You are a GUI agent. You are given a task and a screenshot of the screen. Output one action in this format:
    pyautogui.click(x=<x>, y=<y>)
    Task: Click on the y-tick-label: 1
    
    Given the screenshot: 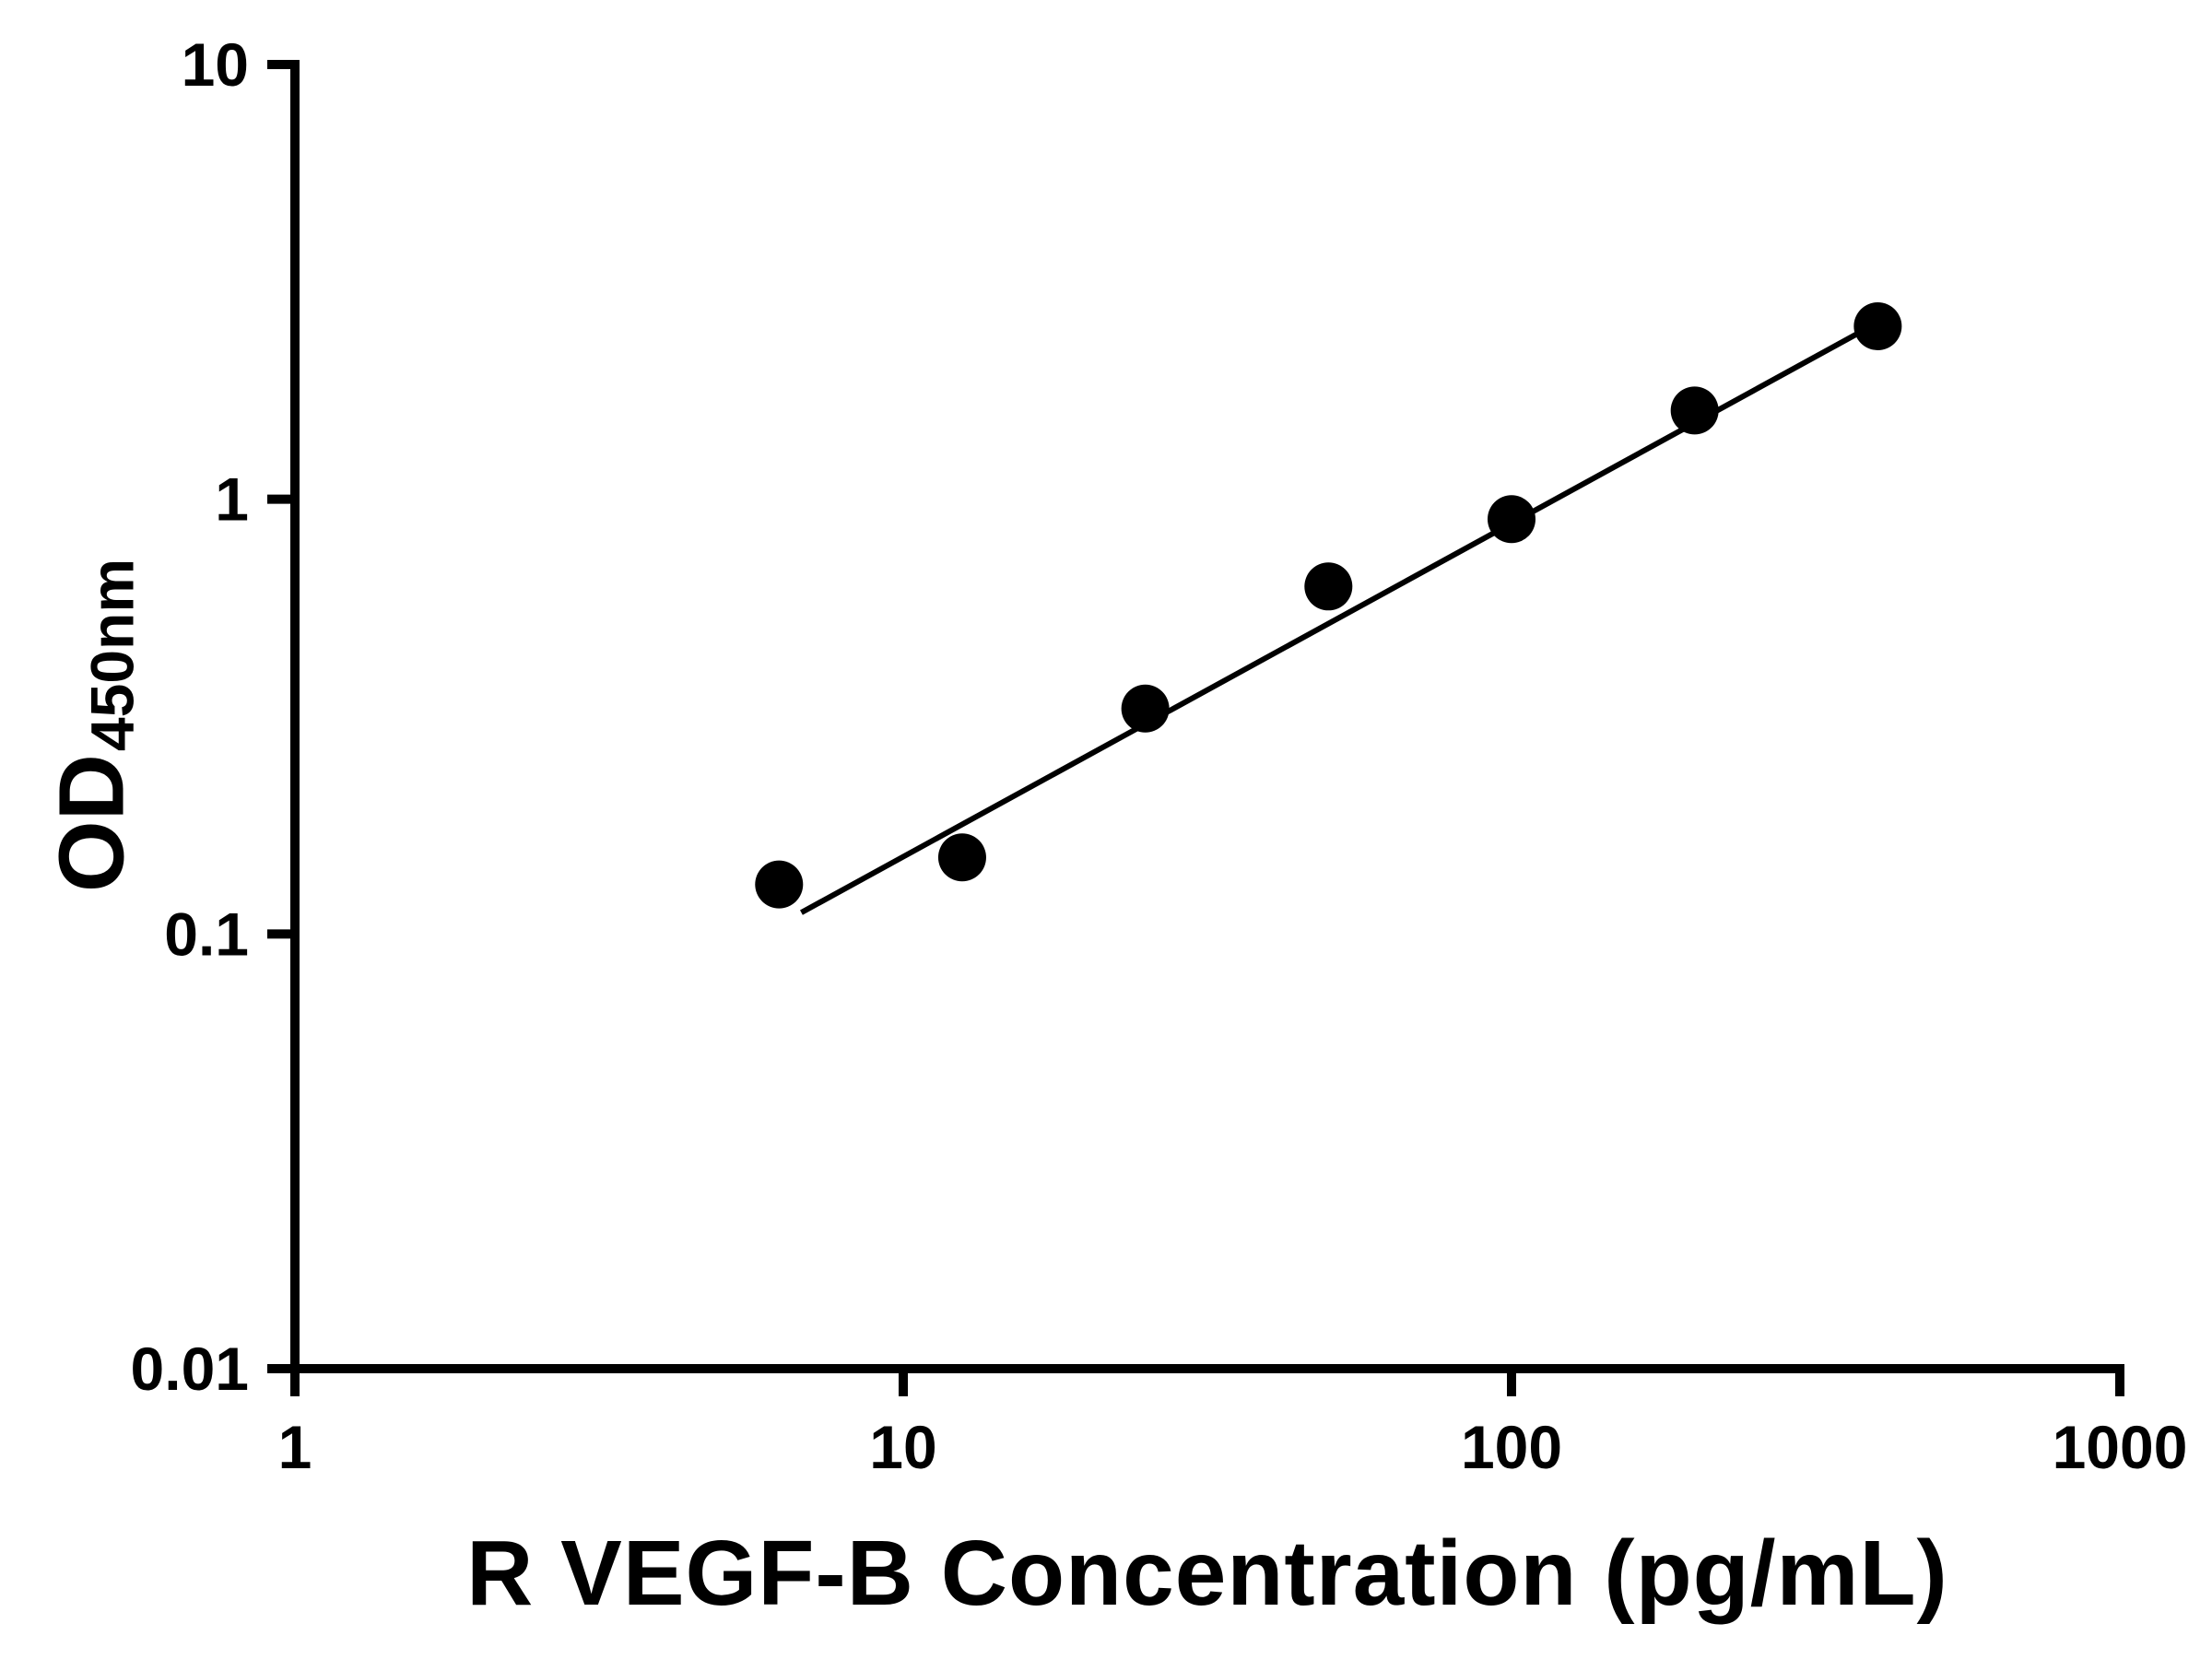 What is the action you would take?
    pyautogui.click(x=232, y=499)
    